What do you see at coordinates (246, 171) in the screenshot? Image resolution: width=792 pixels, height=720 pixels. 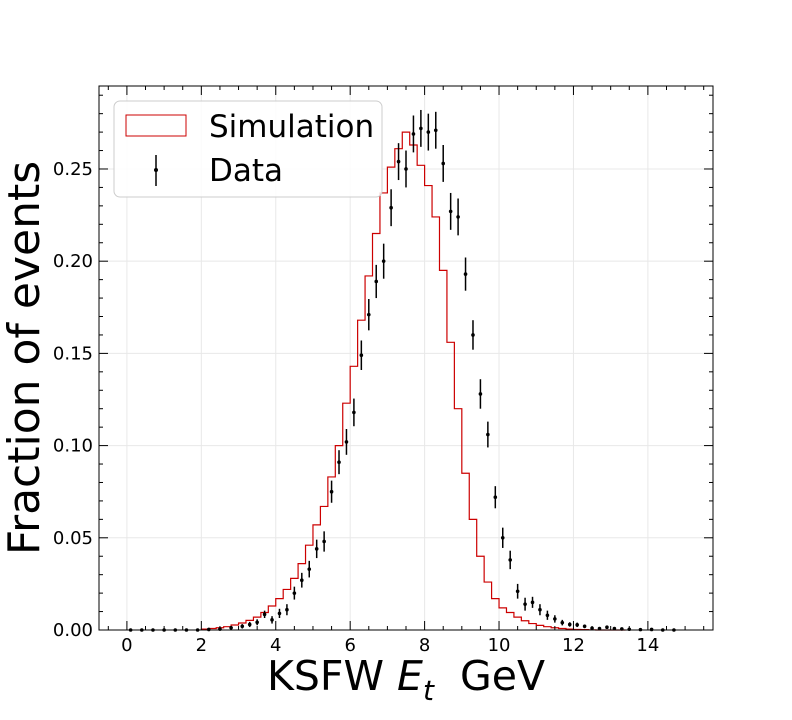 I see `legend-data-label: Data` at bounding box center [246, 171].